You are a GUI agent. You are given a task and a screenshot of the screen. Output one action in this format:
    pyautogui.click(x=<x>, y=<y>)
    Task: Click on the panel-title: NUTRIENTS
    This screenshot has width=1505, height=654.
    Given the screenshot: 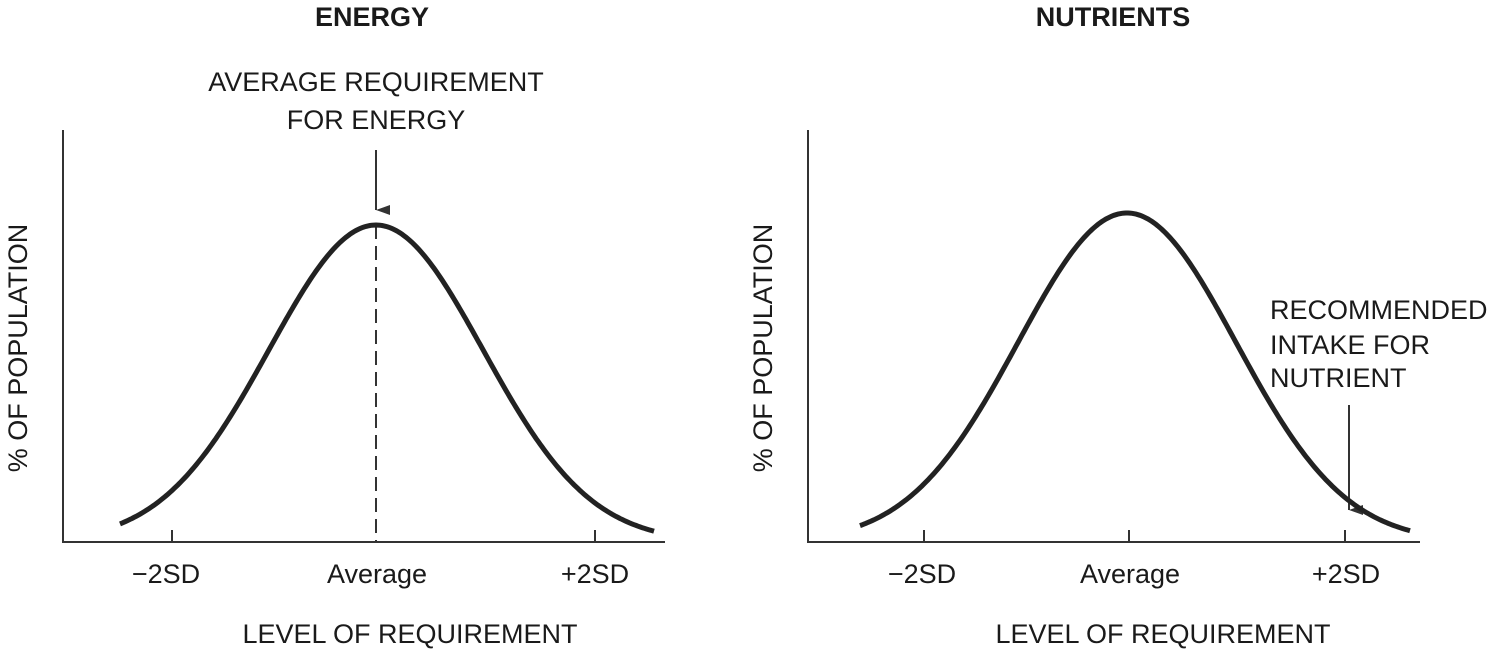 What is the action you would take?
    pyautogui.click(x=1113, y=17)
    